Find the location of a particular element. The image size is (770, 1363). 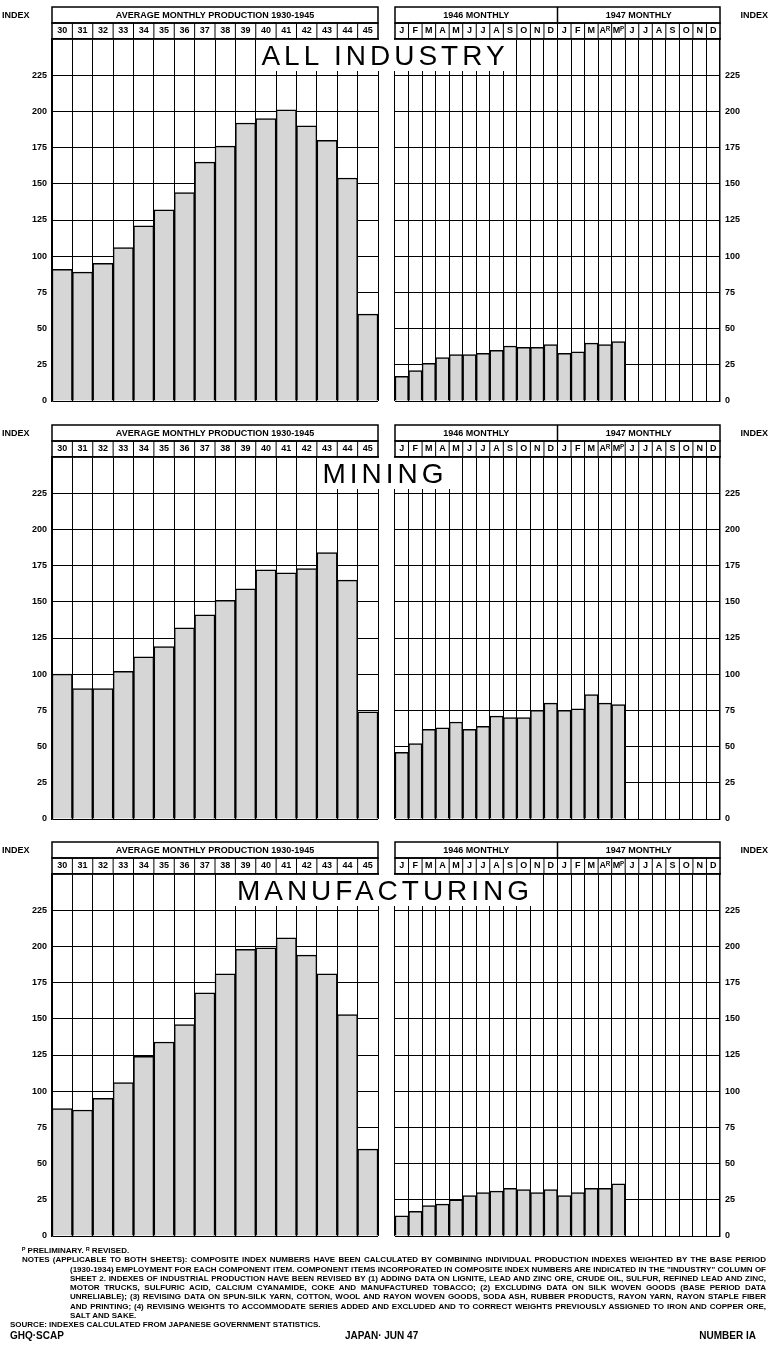

x-tick-label: Aᴿ is located at coordinates (605, 30).